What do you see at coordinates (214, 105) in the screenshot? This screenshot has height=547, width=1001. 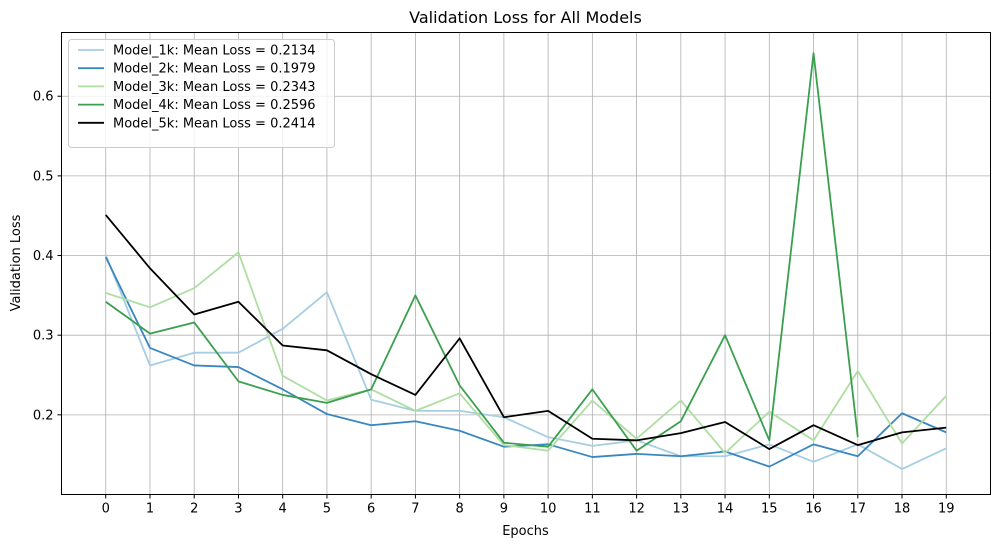 I see `legend-label: Model_4k: Mean Loss = 0.2596` at bounding box center [214, 105].